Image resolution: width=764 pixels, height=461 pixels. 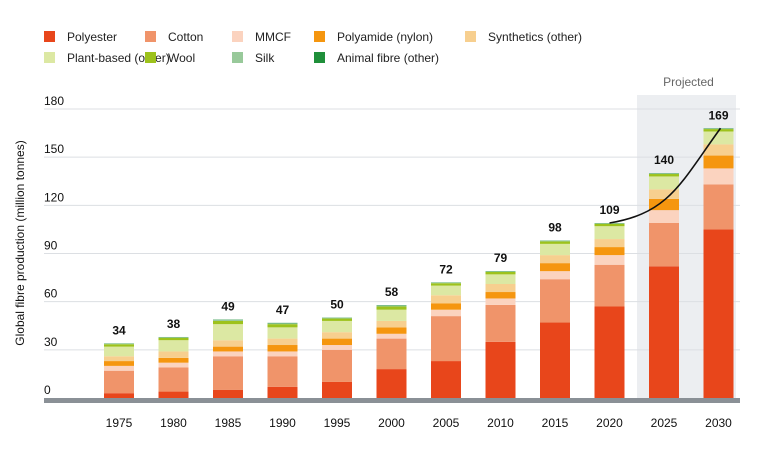 I want to click on bar-total-label: 140, so click(x=664, y=160).